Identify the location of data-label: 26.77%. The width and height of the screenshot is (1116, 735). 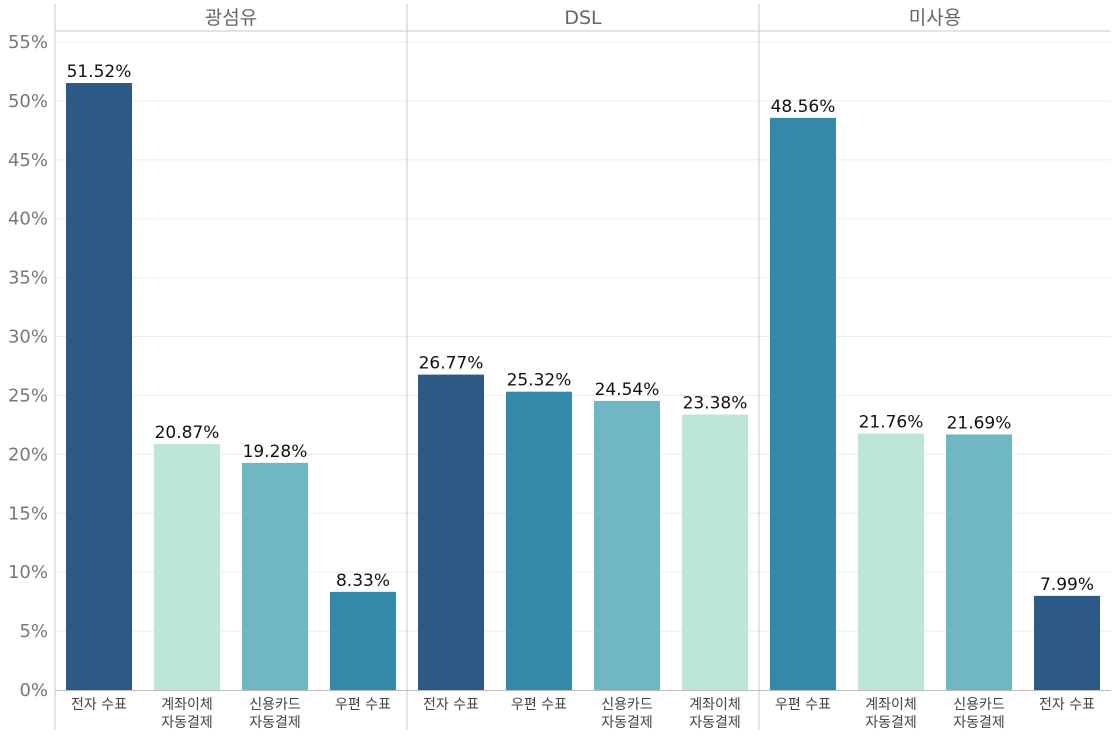
(451, 364).